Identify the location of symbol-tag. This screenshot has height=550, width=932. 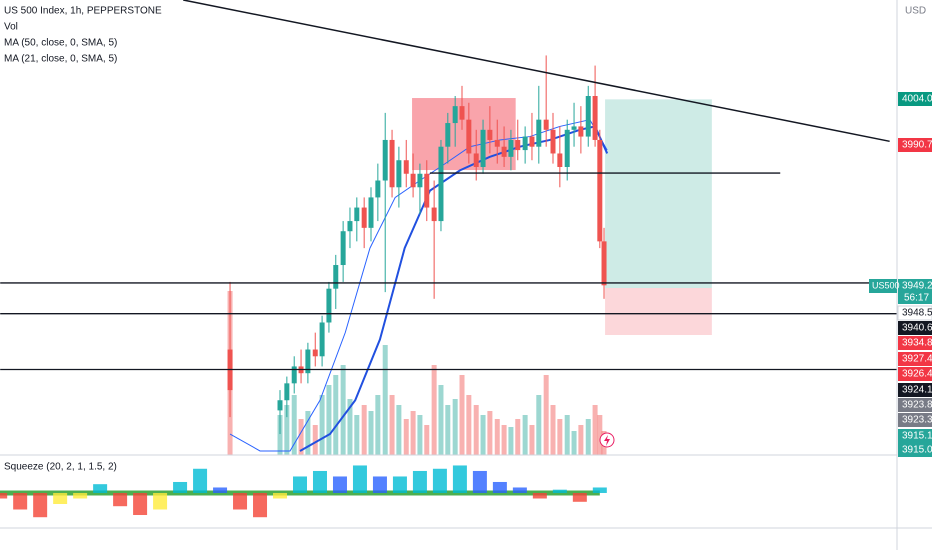
(883, 286).